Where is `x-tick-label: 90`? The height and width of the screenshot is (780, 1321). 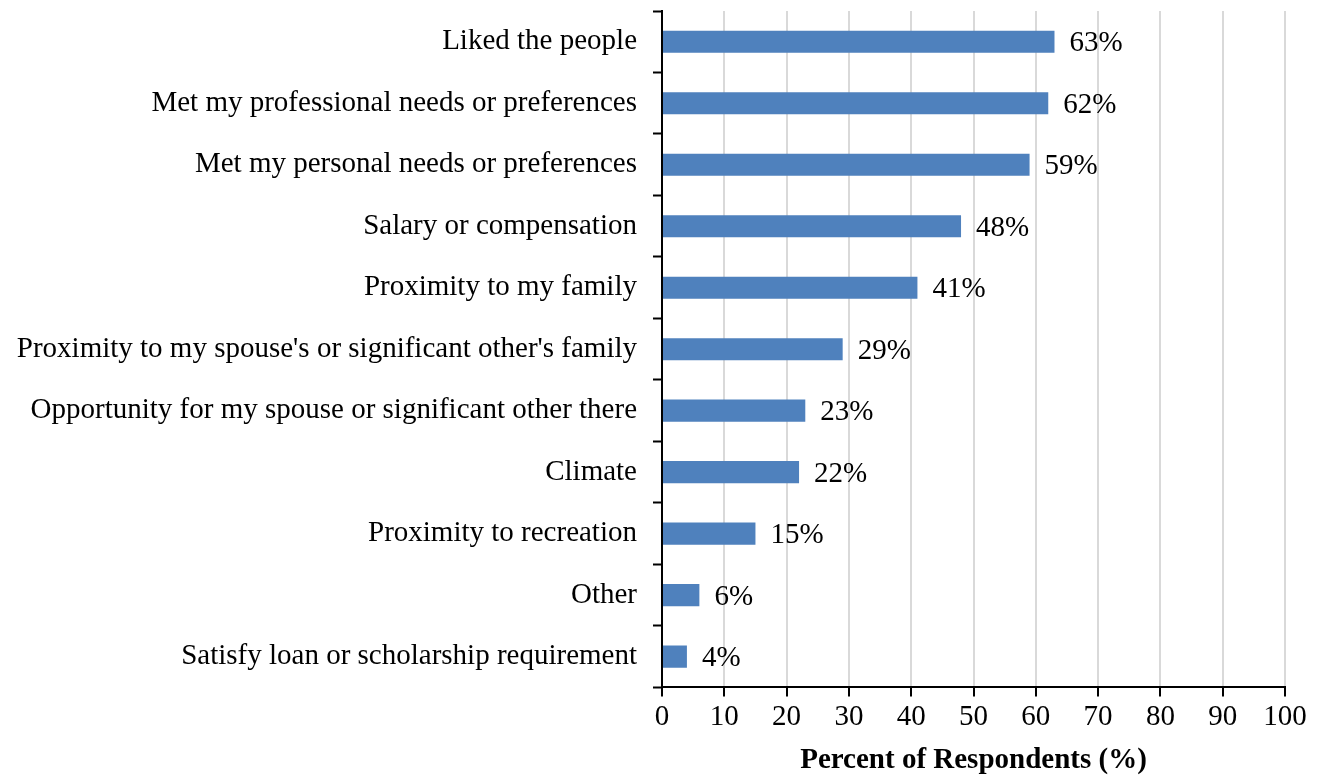
x-tick-label: 90 is located at coordinates (1223, 715).